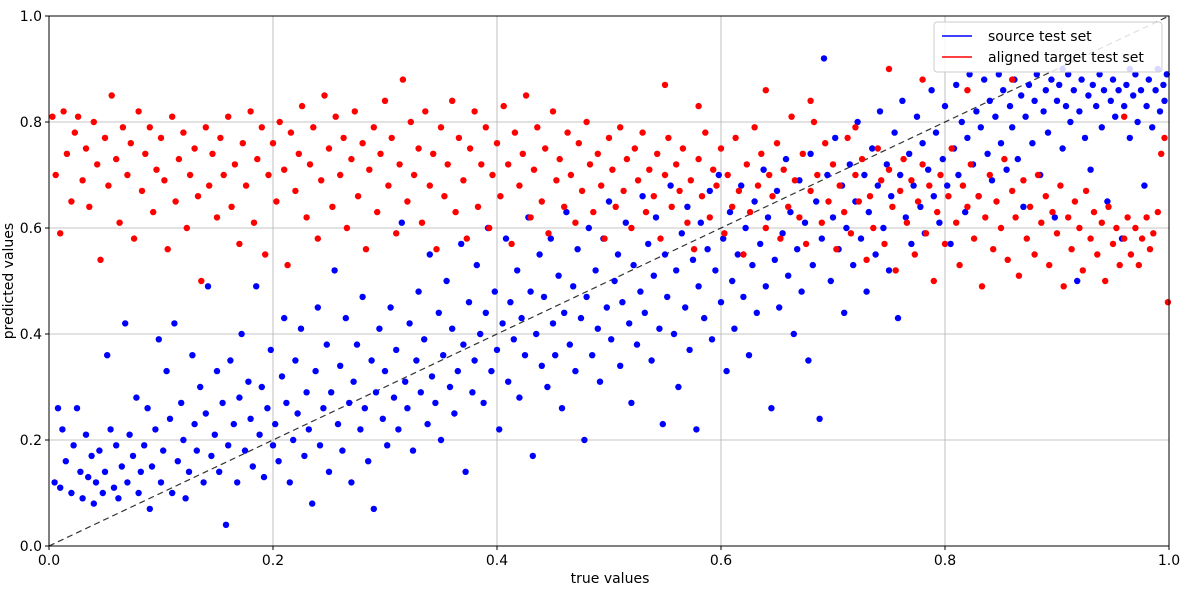 The image size is (1194, 600). Describe the element at coordinates (31, 123) in the screenshot. I see `y-tick-label: 0.8` at that location.